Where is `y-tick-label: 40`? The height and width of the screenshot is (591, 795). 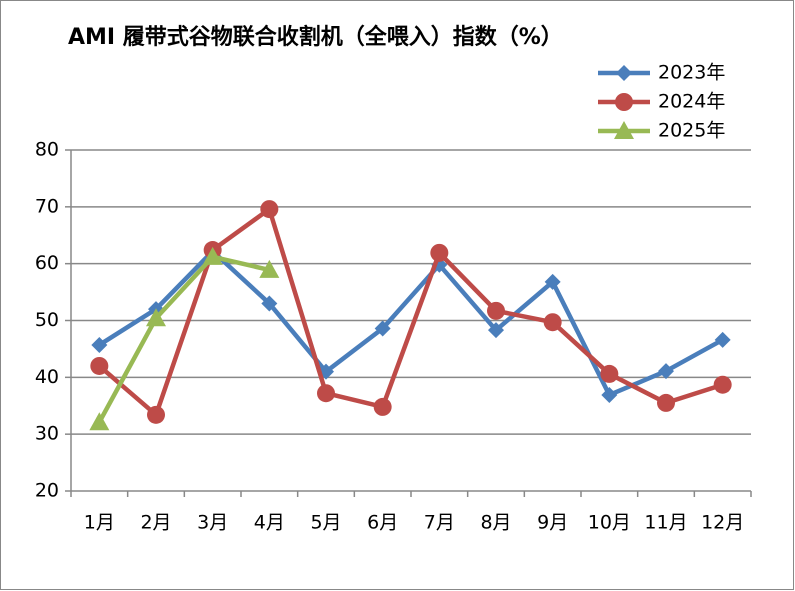
y-tick-label: 40 is located at coordinates (47, 377).